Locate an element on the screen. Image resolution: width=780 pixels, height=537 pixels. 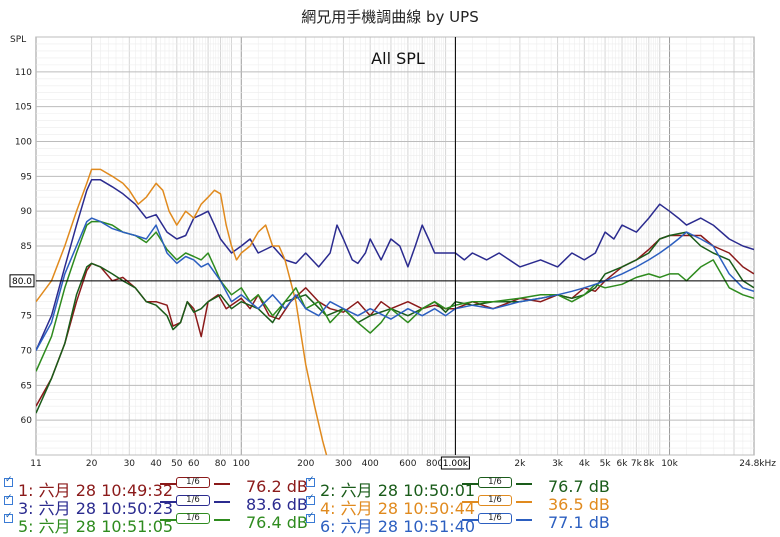
legend-name: 1: 六月 28 10:49:32 is located at coordinates (96, 490).